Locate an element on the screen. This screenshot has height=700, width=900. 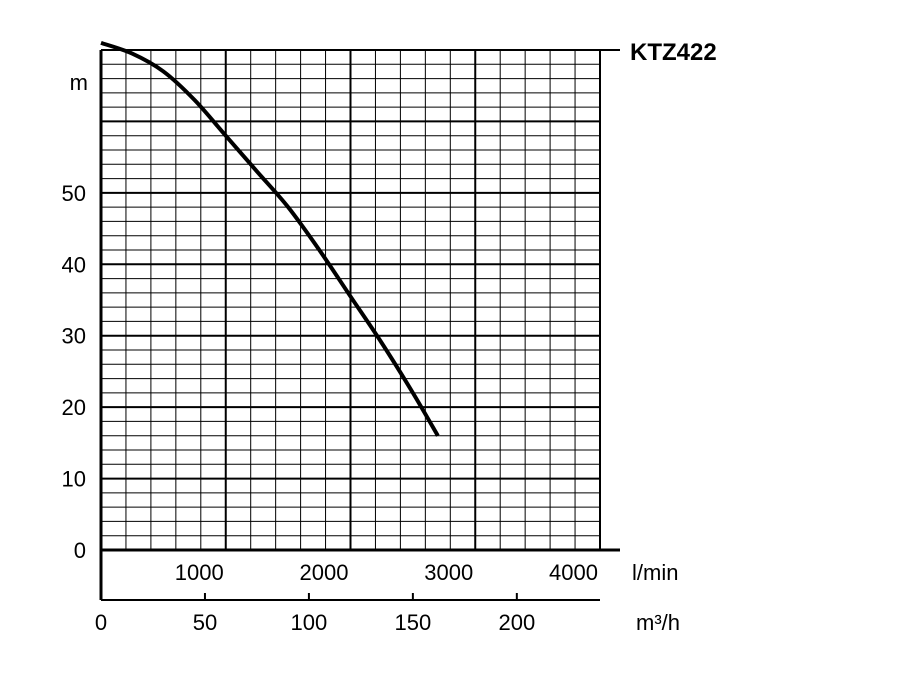
x-tick-label-primary: 1000 is located at coordinates (199, 572).